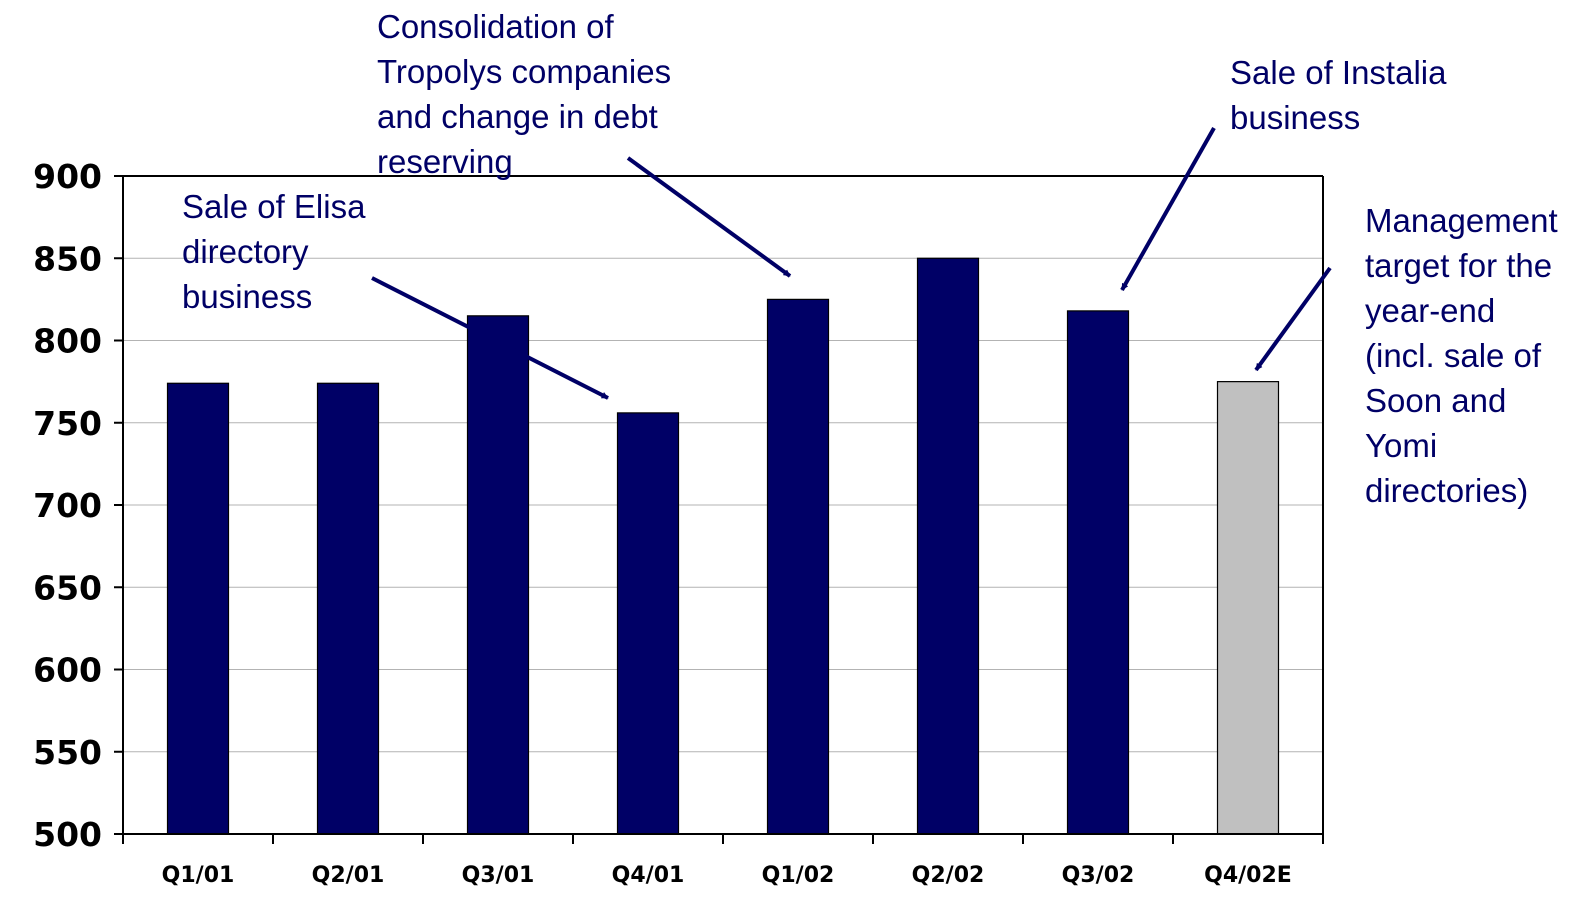 This screenshot has height=897, width=1585. I want to click on y-tick-label: 550, so click(67, 752).